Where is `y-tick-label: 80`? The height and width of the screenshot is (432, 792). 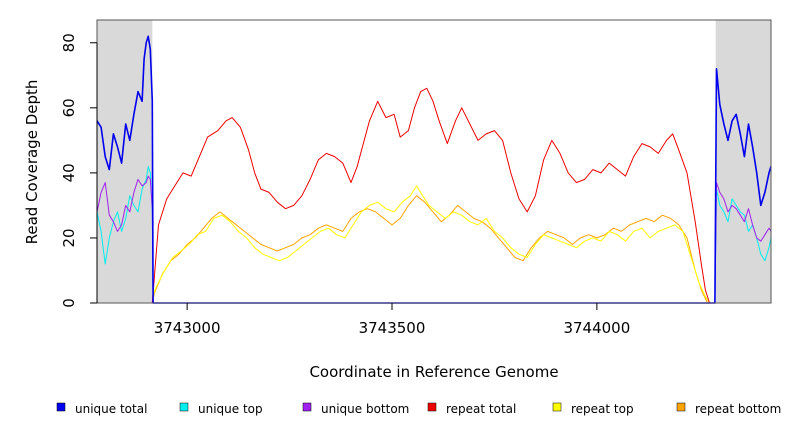 y-tick-label: 80 is located at coordinates (69, 42).